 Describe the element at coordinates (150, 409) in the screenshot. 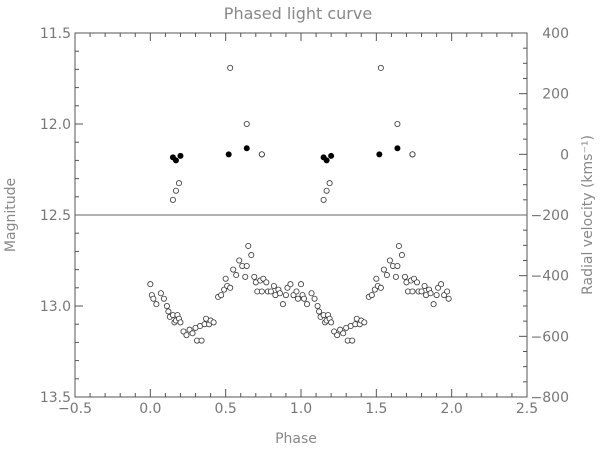

I see `x-tick-label: 0.0` at that location.